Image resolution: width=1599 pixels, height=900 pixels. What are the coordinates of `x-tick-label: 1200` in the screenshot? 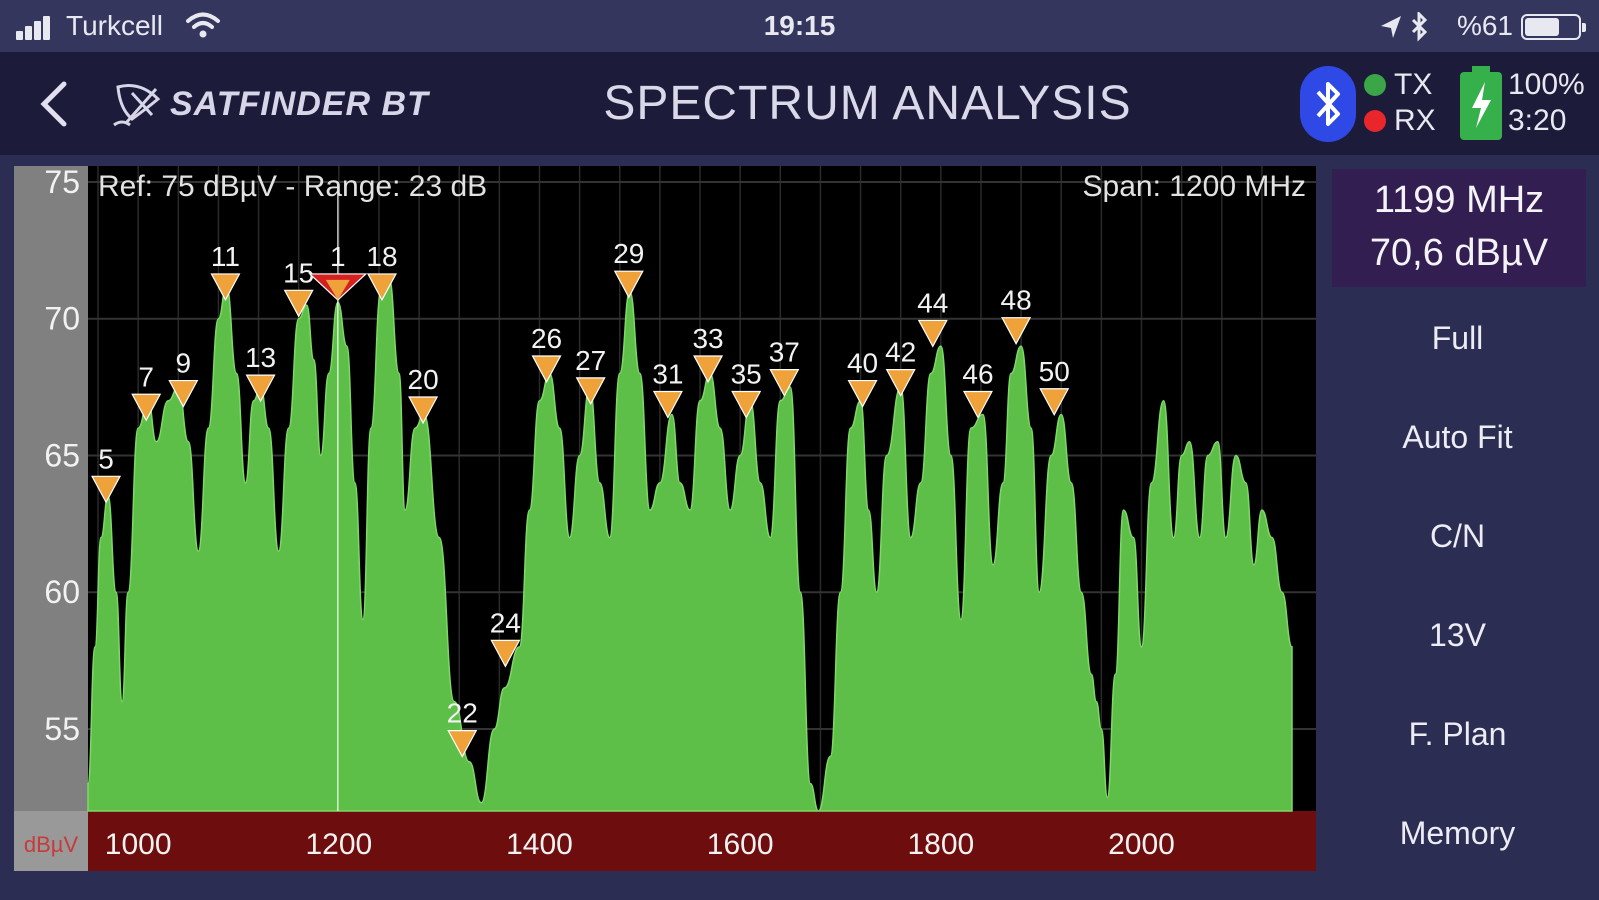 It's located at (338, 844).